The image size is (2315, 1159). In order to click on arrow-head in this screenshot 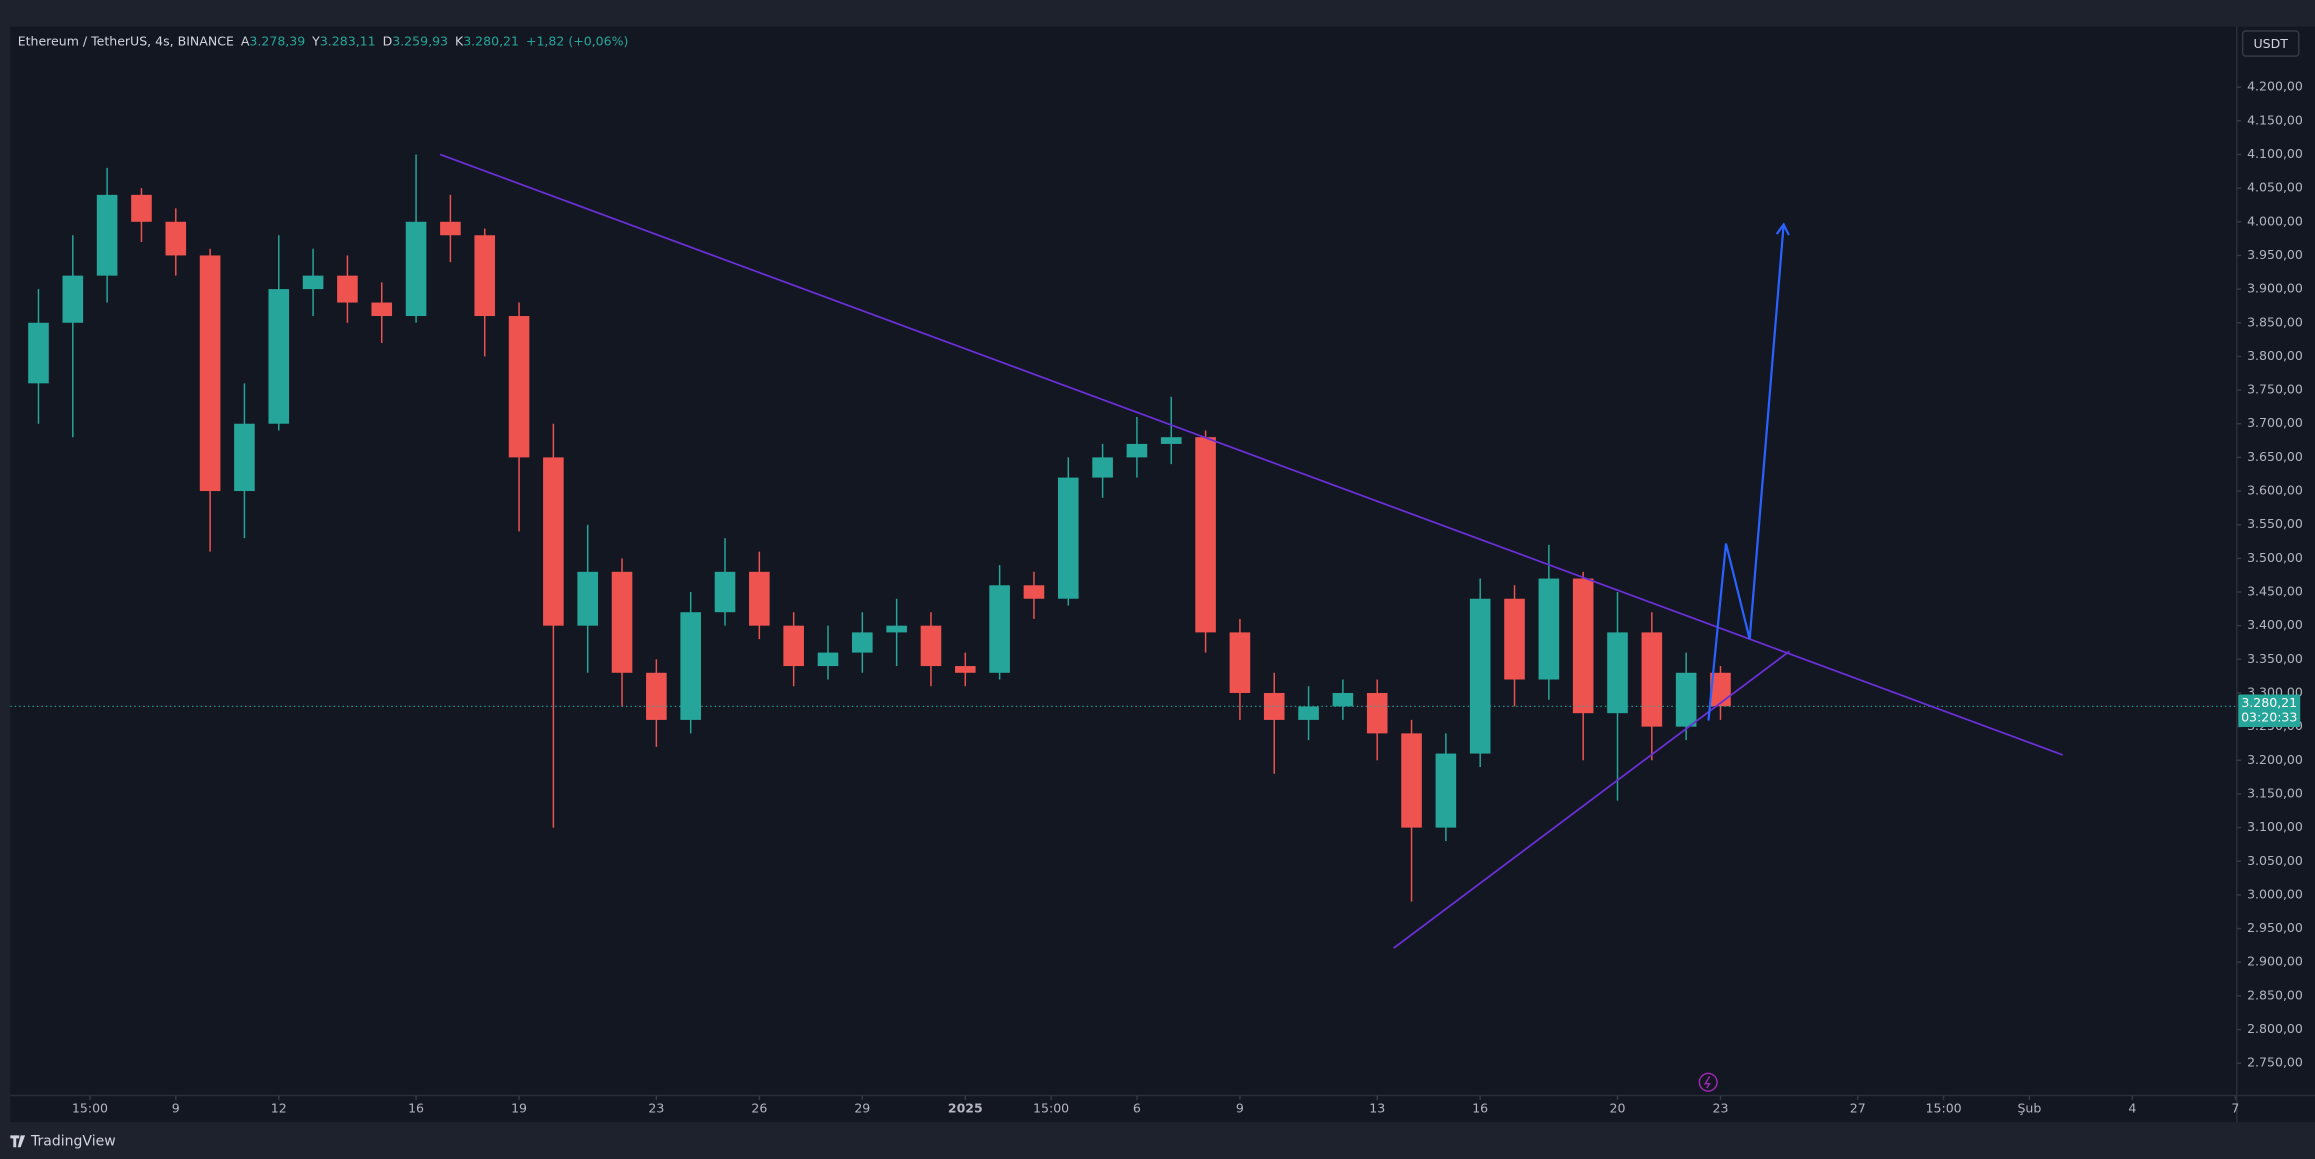, I will do `click(1782, 229)`.